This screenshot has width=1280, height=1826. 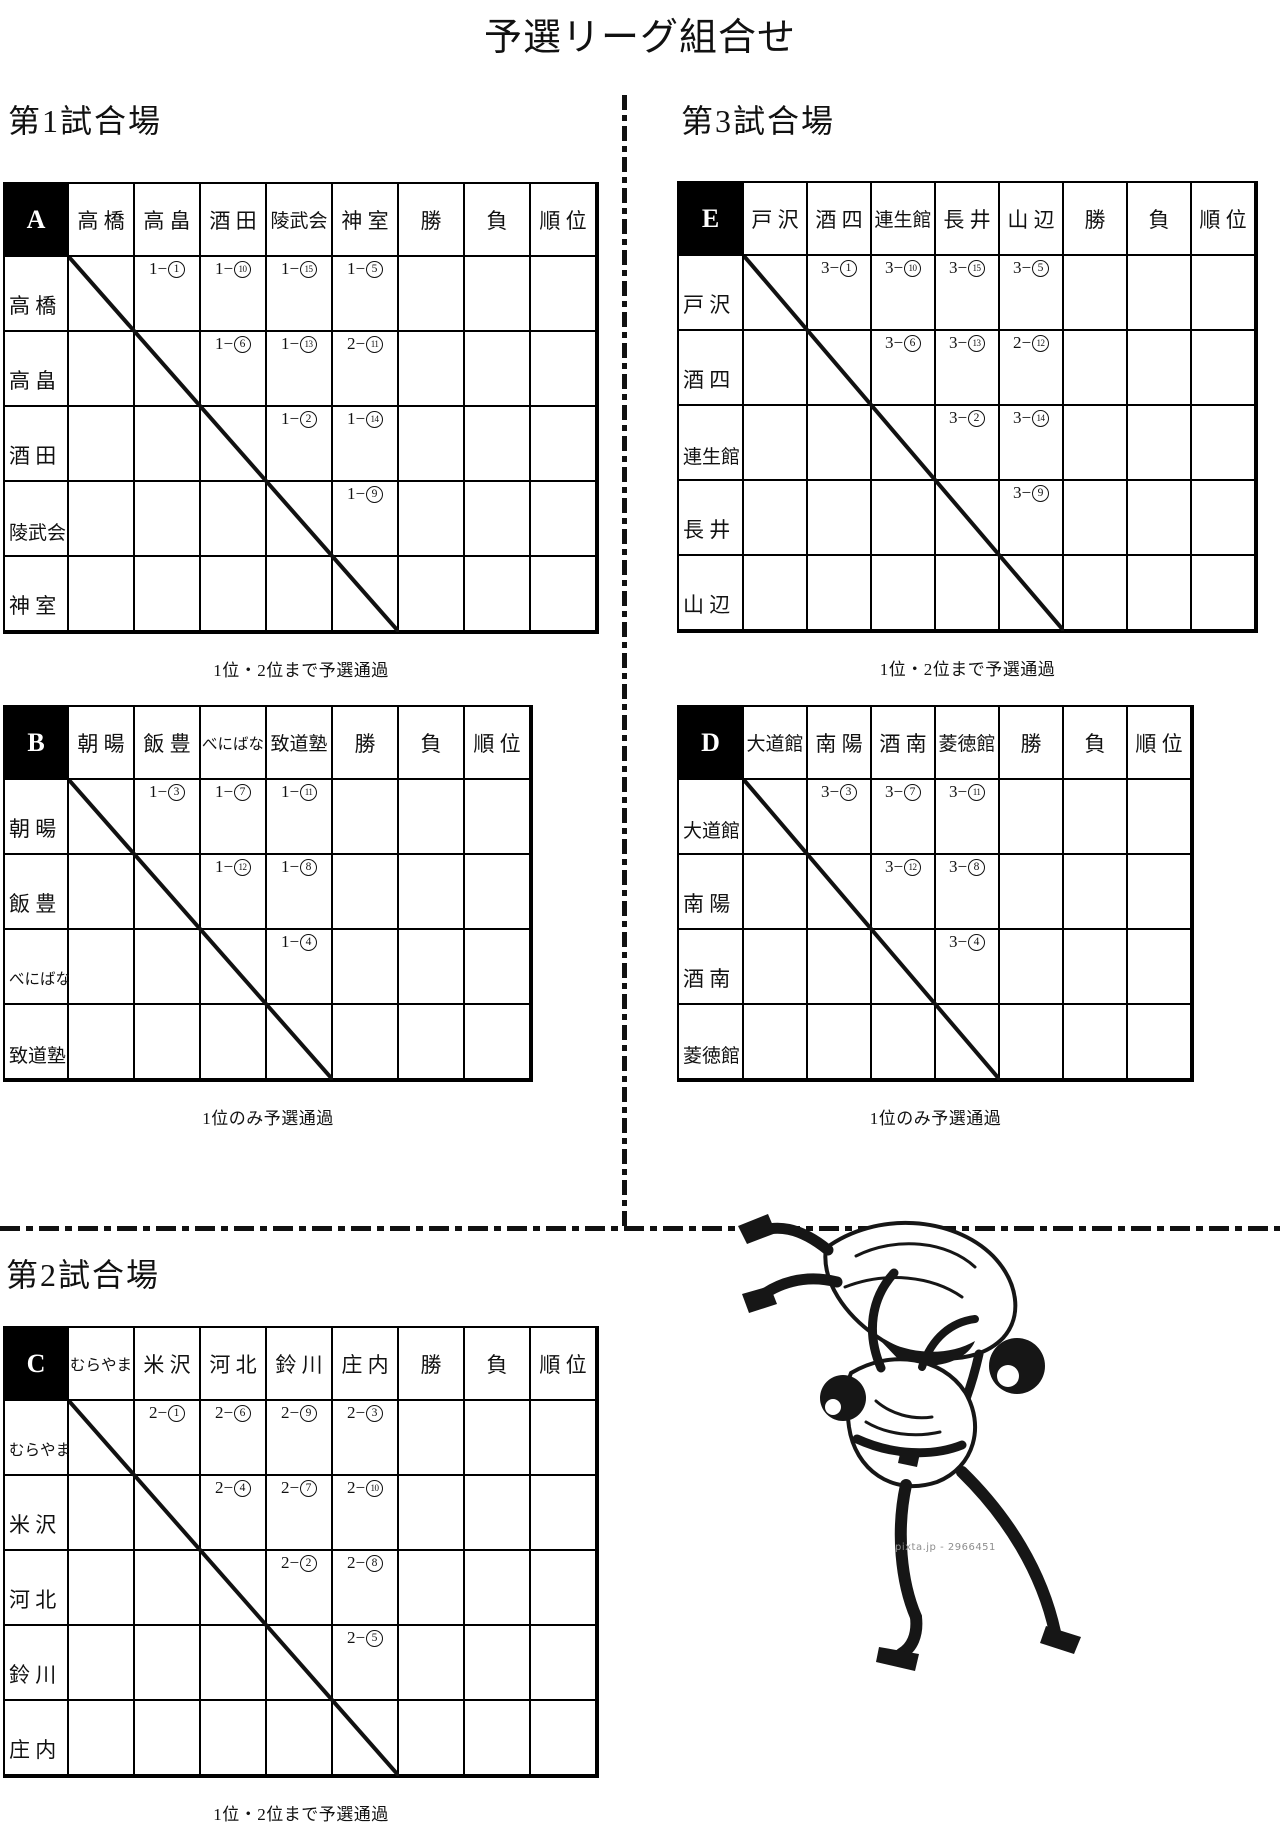 What do you see at coordinates (909, 1442) in the screenshot?
I see `judo-illustration` at bounding box center [909, 1442].